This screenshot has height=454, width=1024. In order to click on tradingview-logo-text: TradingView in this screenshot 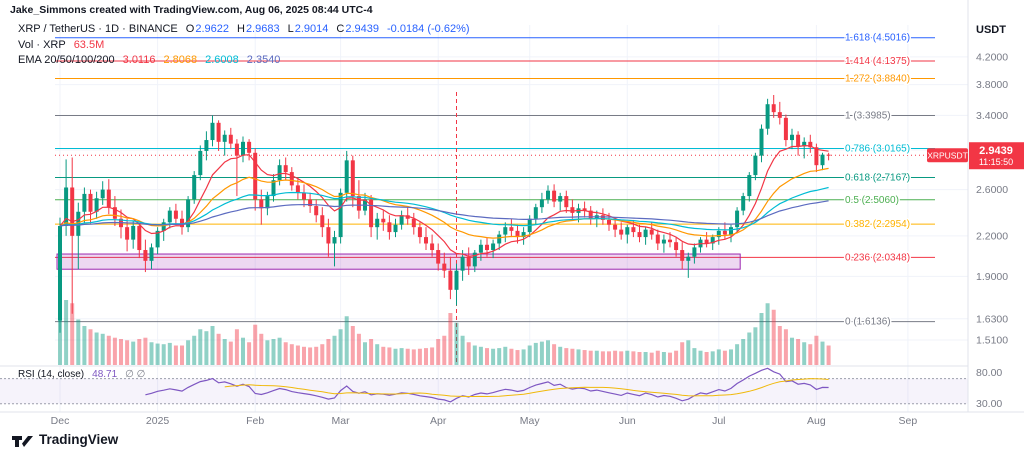, I will do `click(79, 439)`.